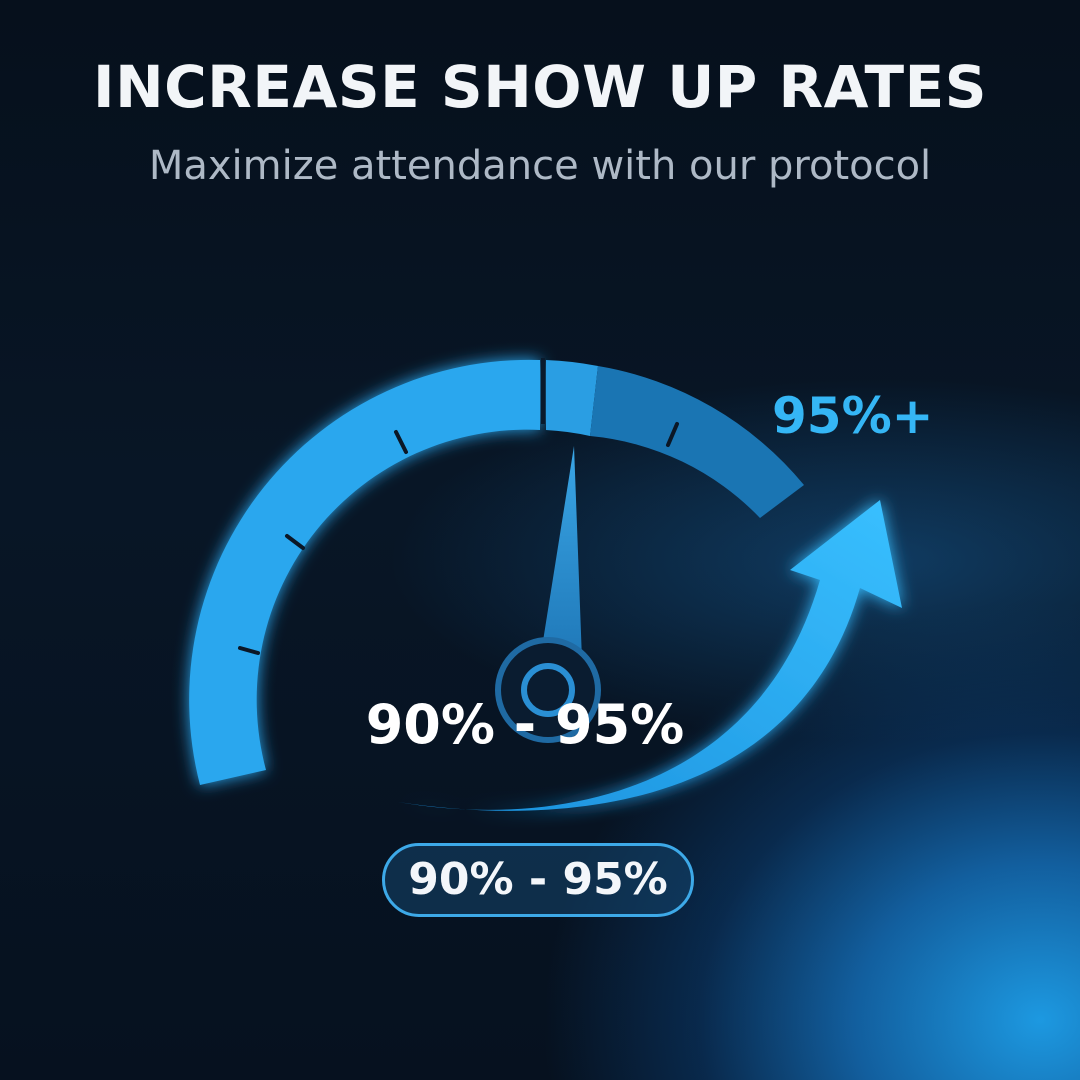 Image resolution: width=1080 pixels, height=1080 pixels. Describe the element at coordinates (697, 442) in the screenshot. I see `gauge-arc-remaining` at that location.